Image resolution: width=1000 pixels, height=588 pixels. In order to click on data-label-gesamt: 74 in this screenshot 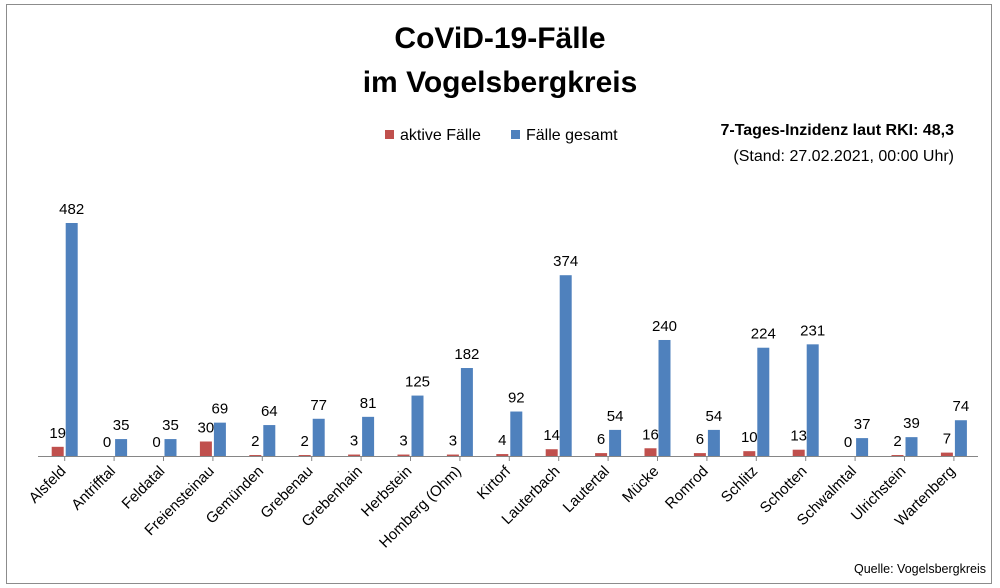, I will do `click(961, 406)`.